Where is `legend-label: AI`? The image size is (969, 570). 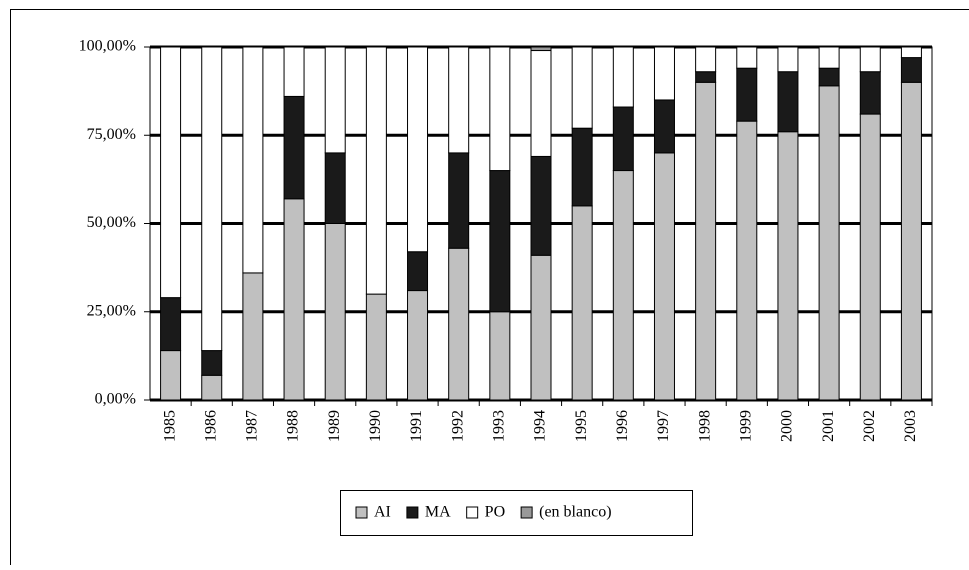 legend-label: AI is located at coordinates (382, 512).